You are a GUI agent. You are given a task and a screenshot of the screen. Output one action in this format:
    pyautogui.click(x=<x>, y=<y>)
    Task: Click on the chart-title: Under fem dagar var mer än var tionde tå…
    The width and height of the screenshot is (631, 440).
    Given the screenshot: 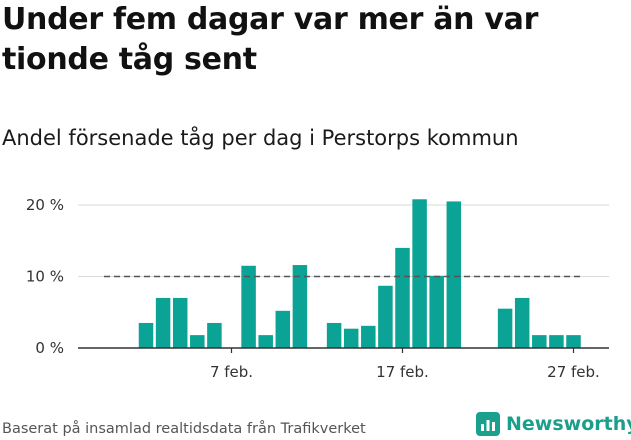 What is the action you would take?
    pyautogui.click(x=270, y=39)
    